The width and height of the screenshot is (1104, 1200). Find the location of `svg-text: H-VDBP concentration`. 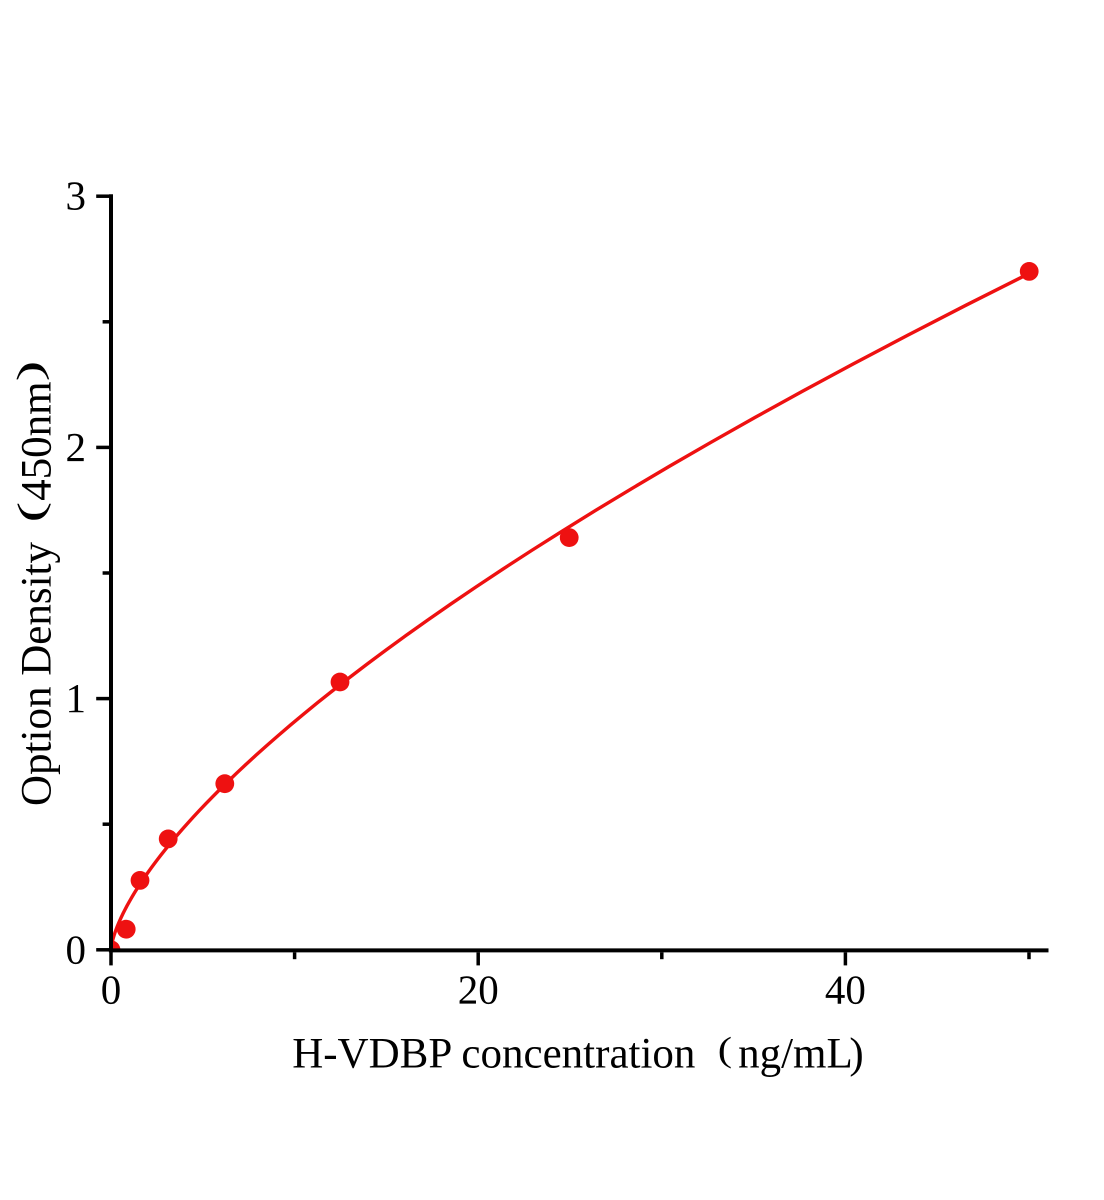

svg-text: H-VDBP concentration is located at coordinates (493, 1054).